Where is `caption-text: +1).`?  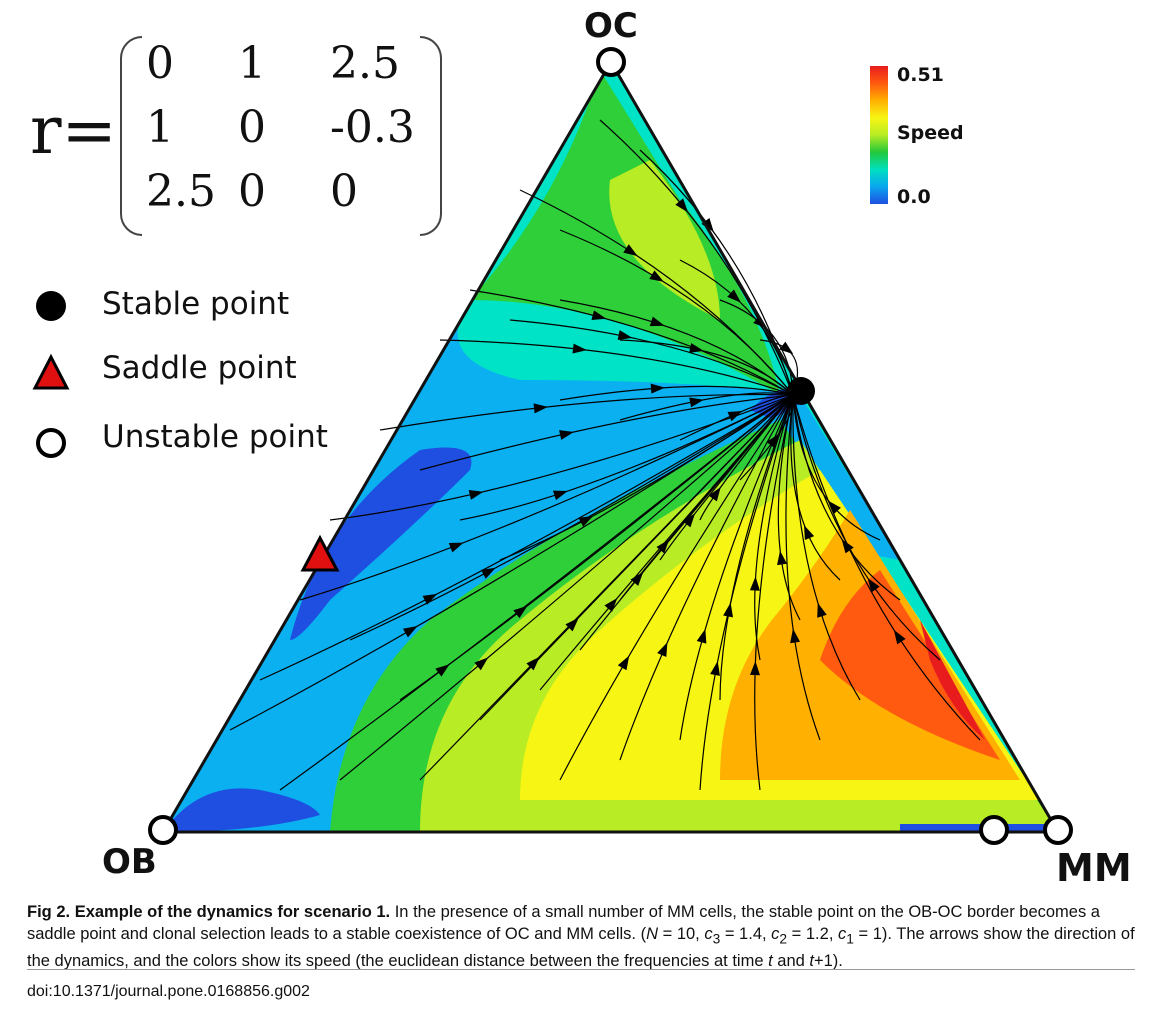 caption-text: +1). is located at coordinates (828, 961).